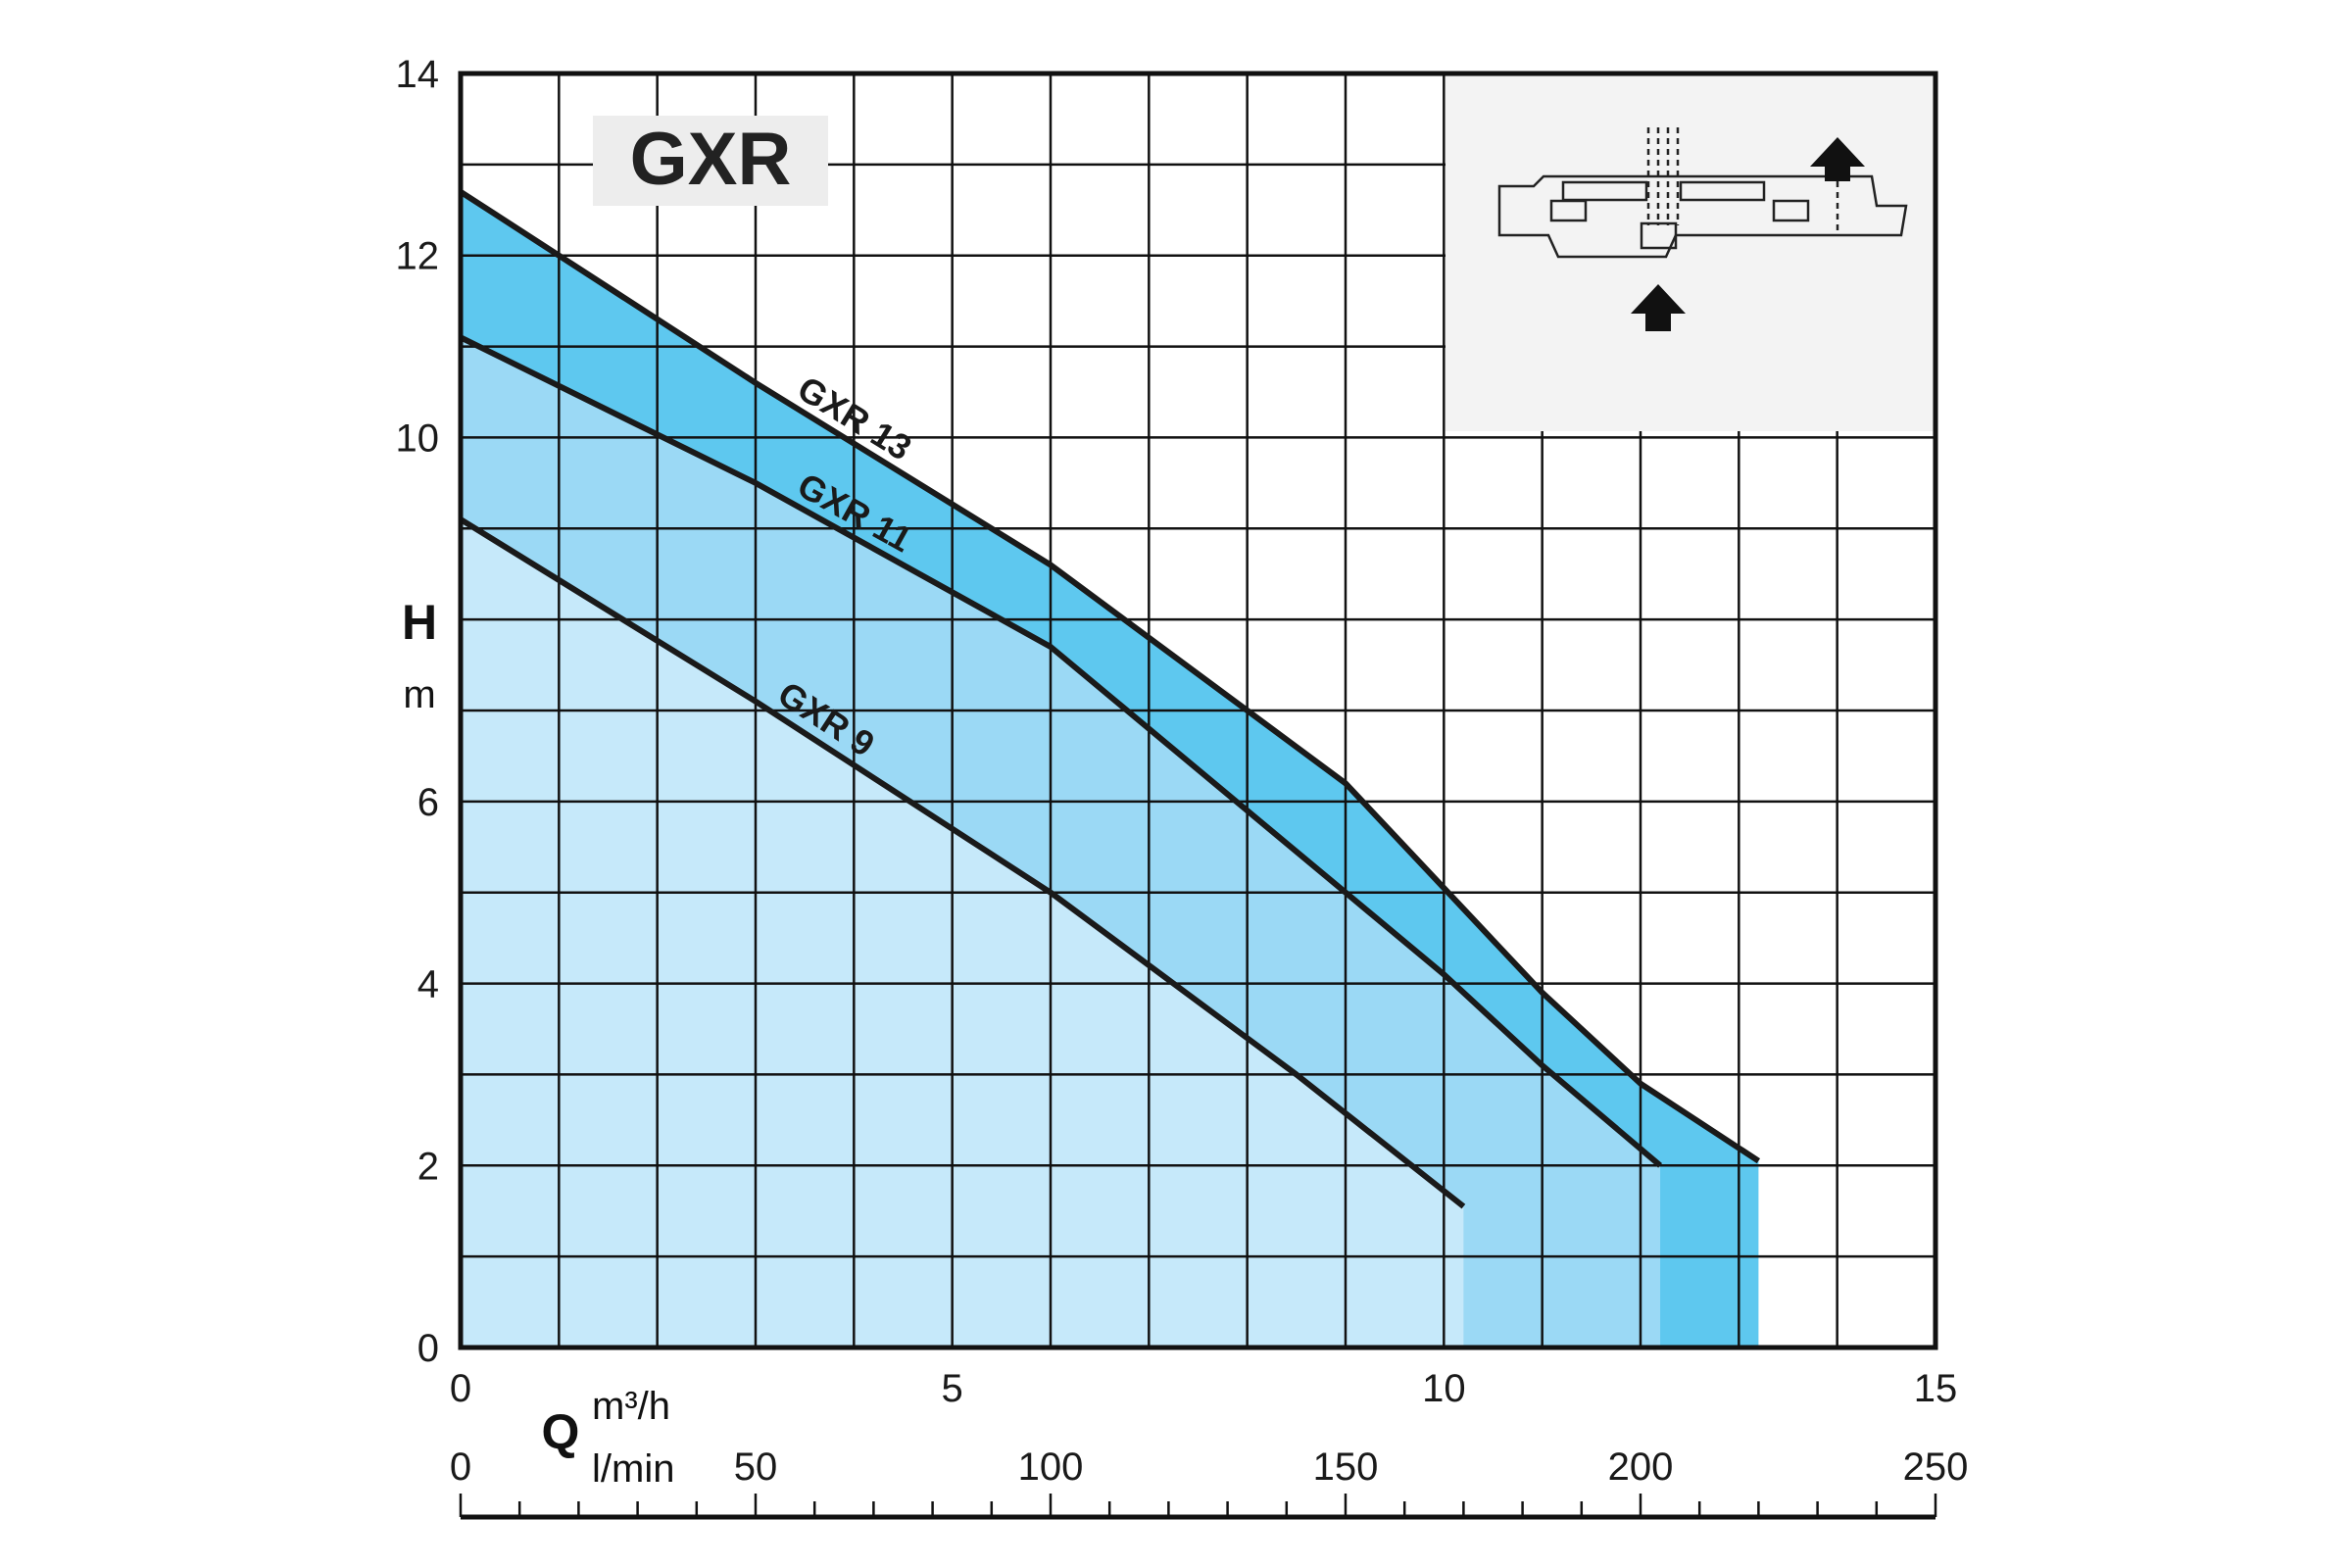 The width and height of the screenshot is (2352, 1568). I want to click on title-background, so click(710, 161).